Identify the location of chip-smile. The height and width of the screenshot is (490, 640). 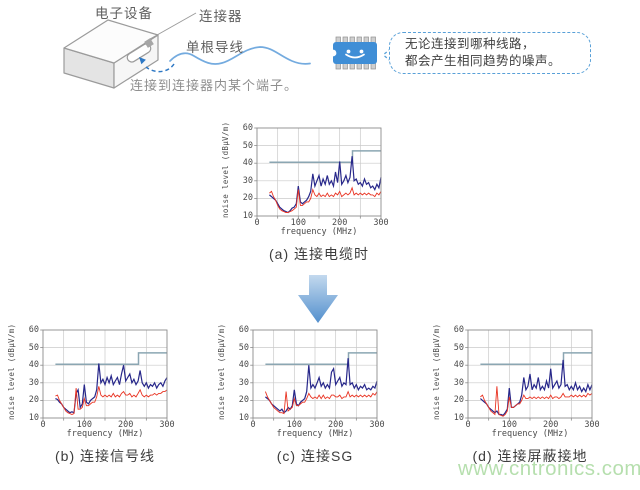
(355, 56).